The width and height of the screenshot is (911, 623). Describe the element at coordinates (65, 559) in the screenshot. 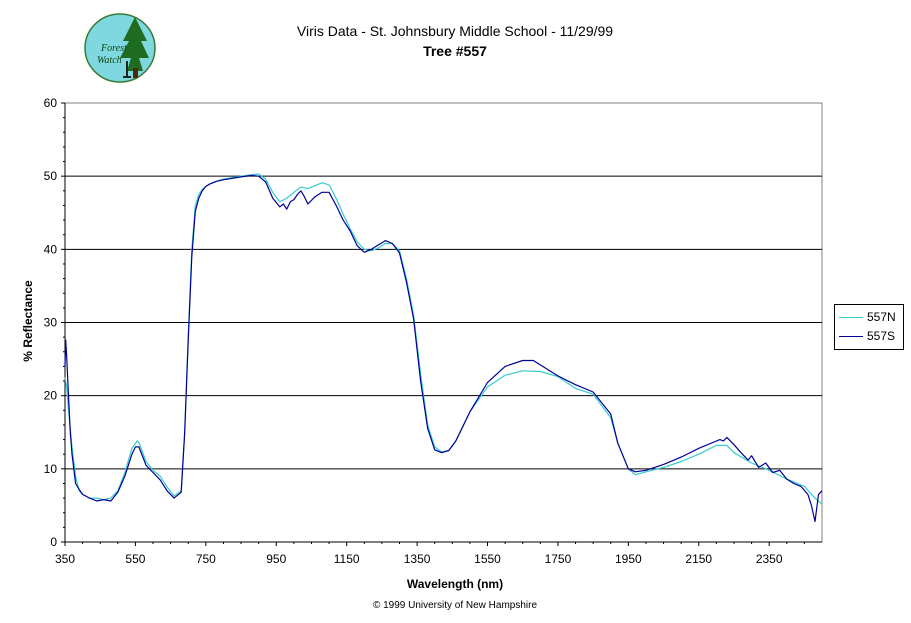

I see `x-tick-label-350: 350` at that location.